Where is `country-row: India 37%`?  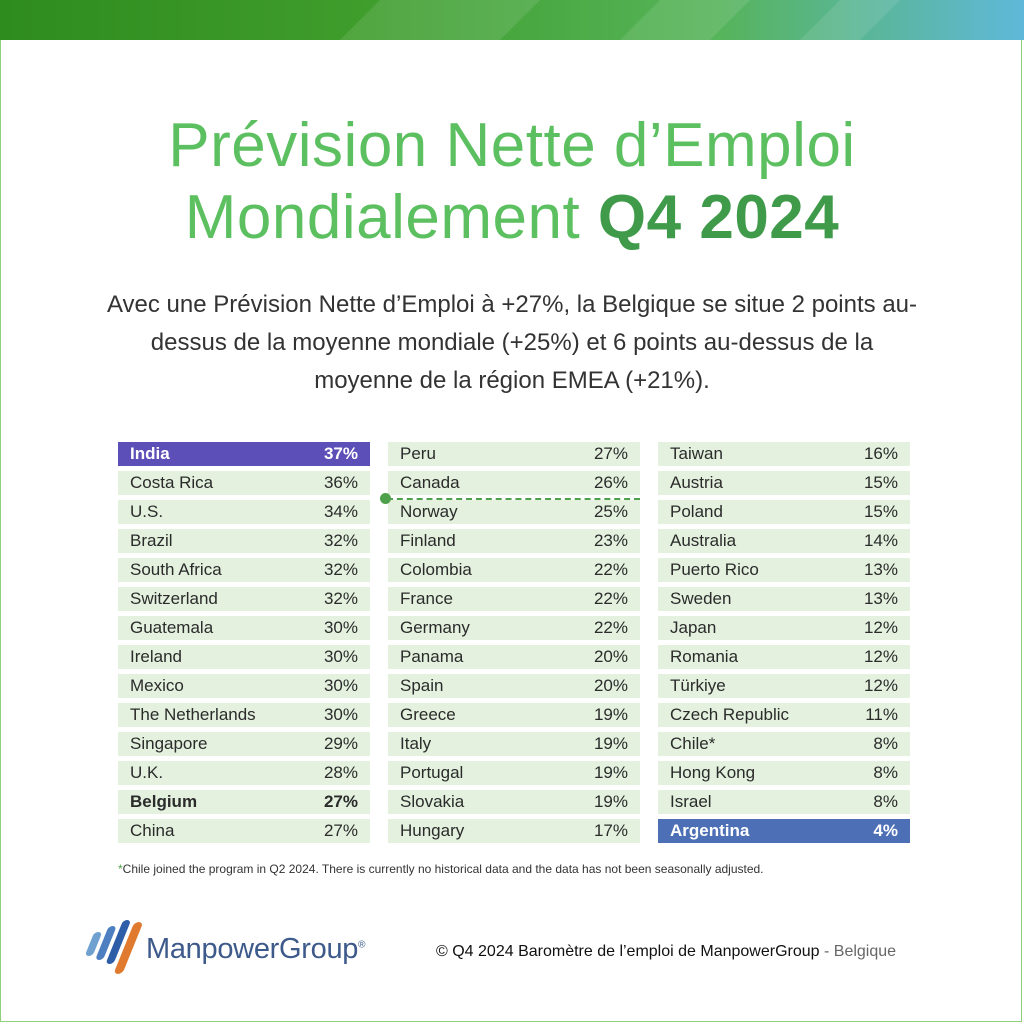
country-row: India 37% is located at coordinates (244, 454).